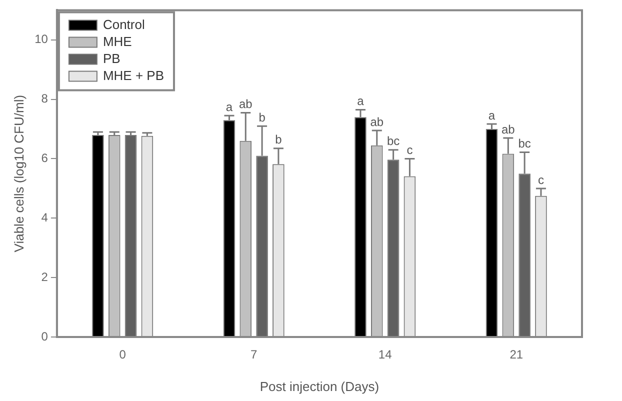  Describe the element at coordinates (18, 173) in the screenshot. I see `y-axis-title: Viable cells (log10 CFU/ml)` at that location.